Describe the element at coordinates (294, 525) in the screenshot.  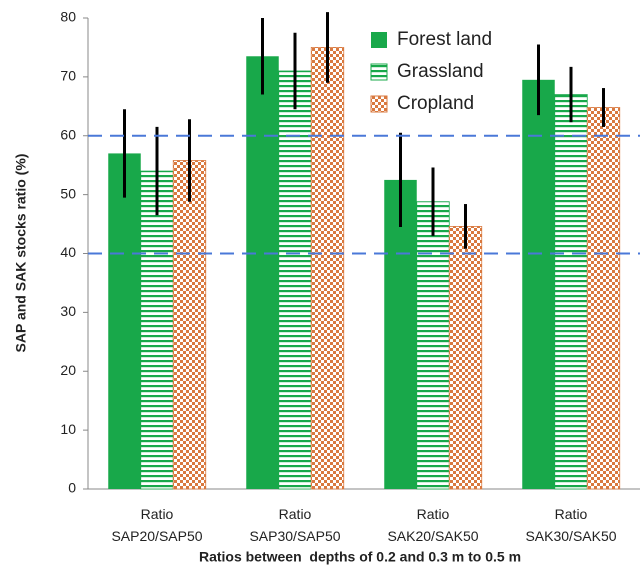
I see `x-tick-label: Ratio SAP30/SAP50` at that location.